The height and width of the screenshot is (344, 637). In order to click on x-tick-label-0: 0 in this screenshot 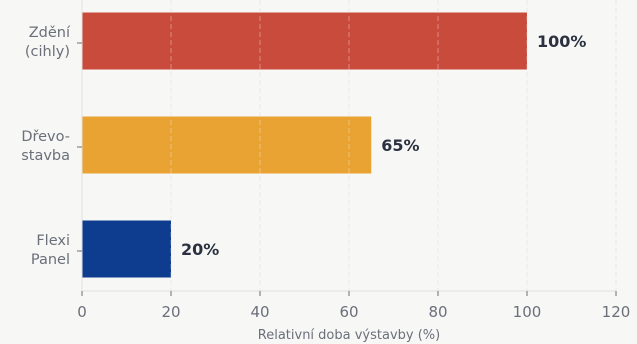, I will do `click(82, 312)`.